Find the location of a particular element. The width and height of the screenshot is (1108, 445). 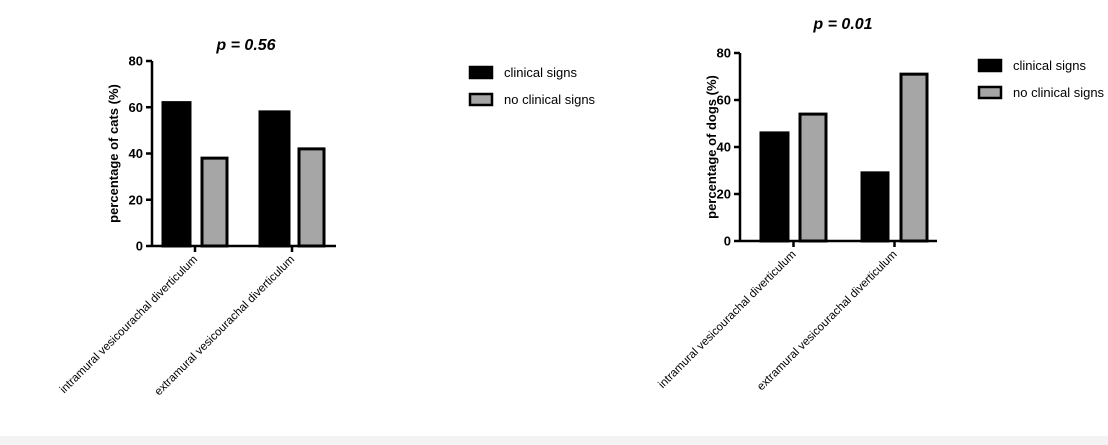

y-axis-label: percentage of cats (%) is located at coordinates (113, 153).